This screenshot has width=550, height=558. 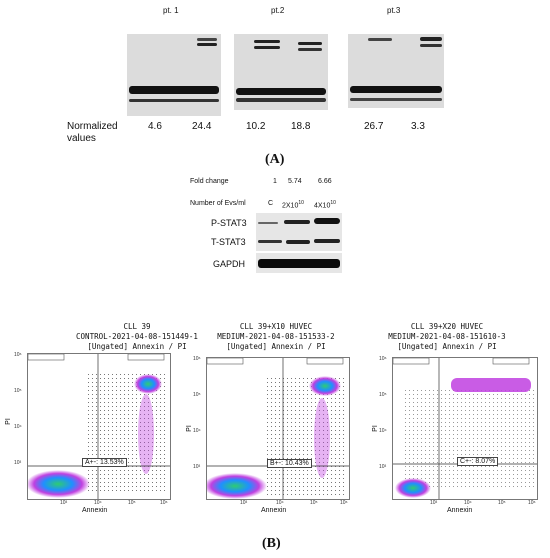 I want to click on flow-plot-1-ylabel: PI, so click(x=8, y=421).